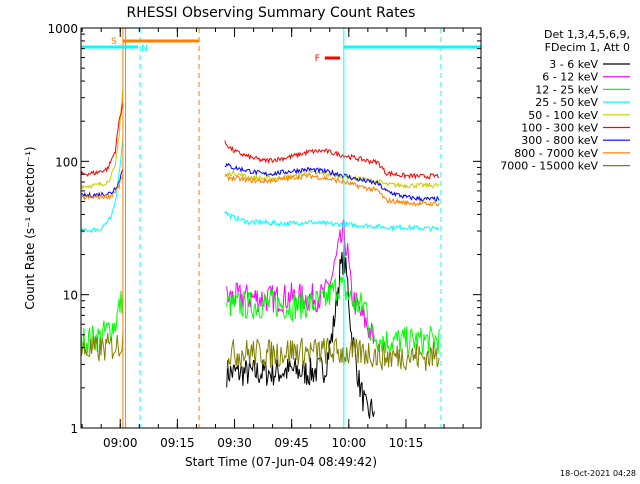  What do you see at coordinates (587, 47) in the screenshot?
I see `legend-header-line: FDecim 1, Att 0` at bounding box center [587, 47].